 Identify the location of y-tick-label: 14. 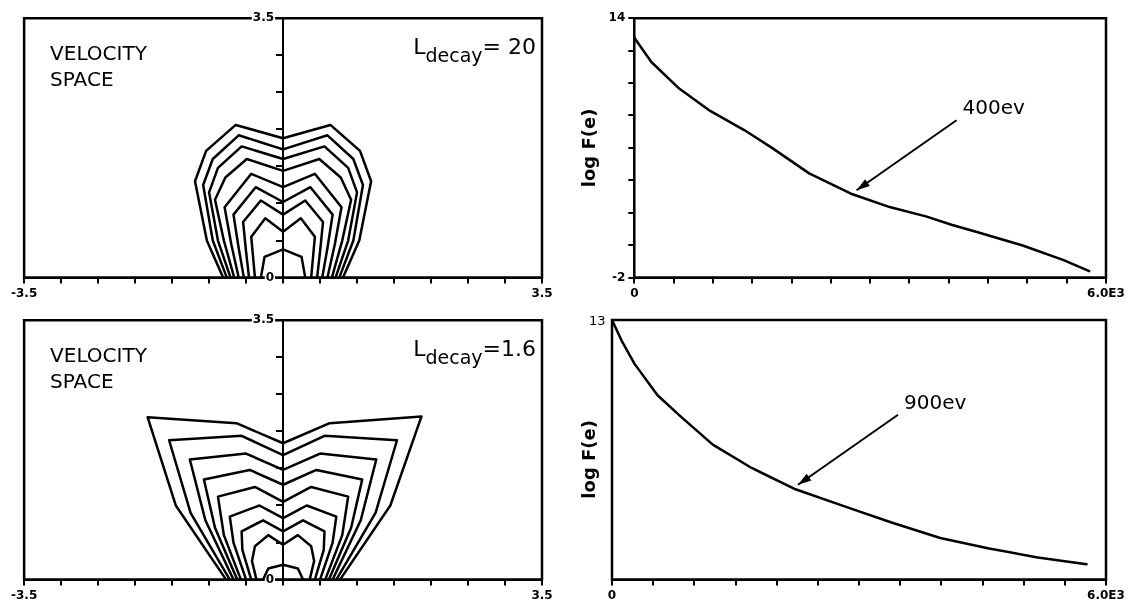
(617, 17).